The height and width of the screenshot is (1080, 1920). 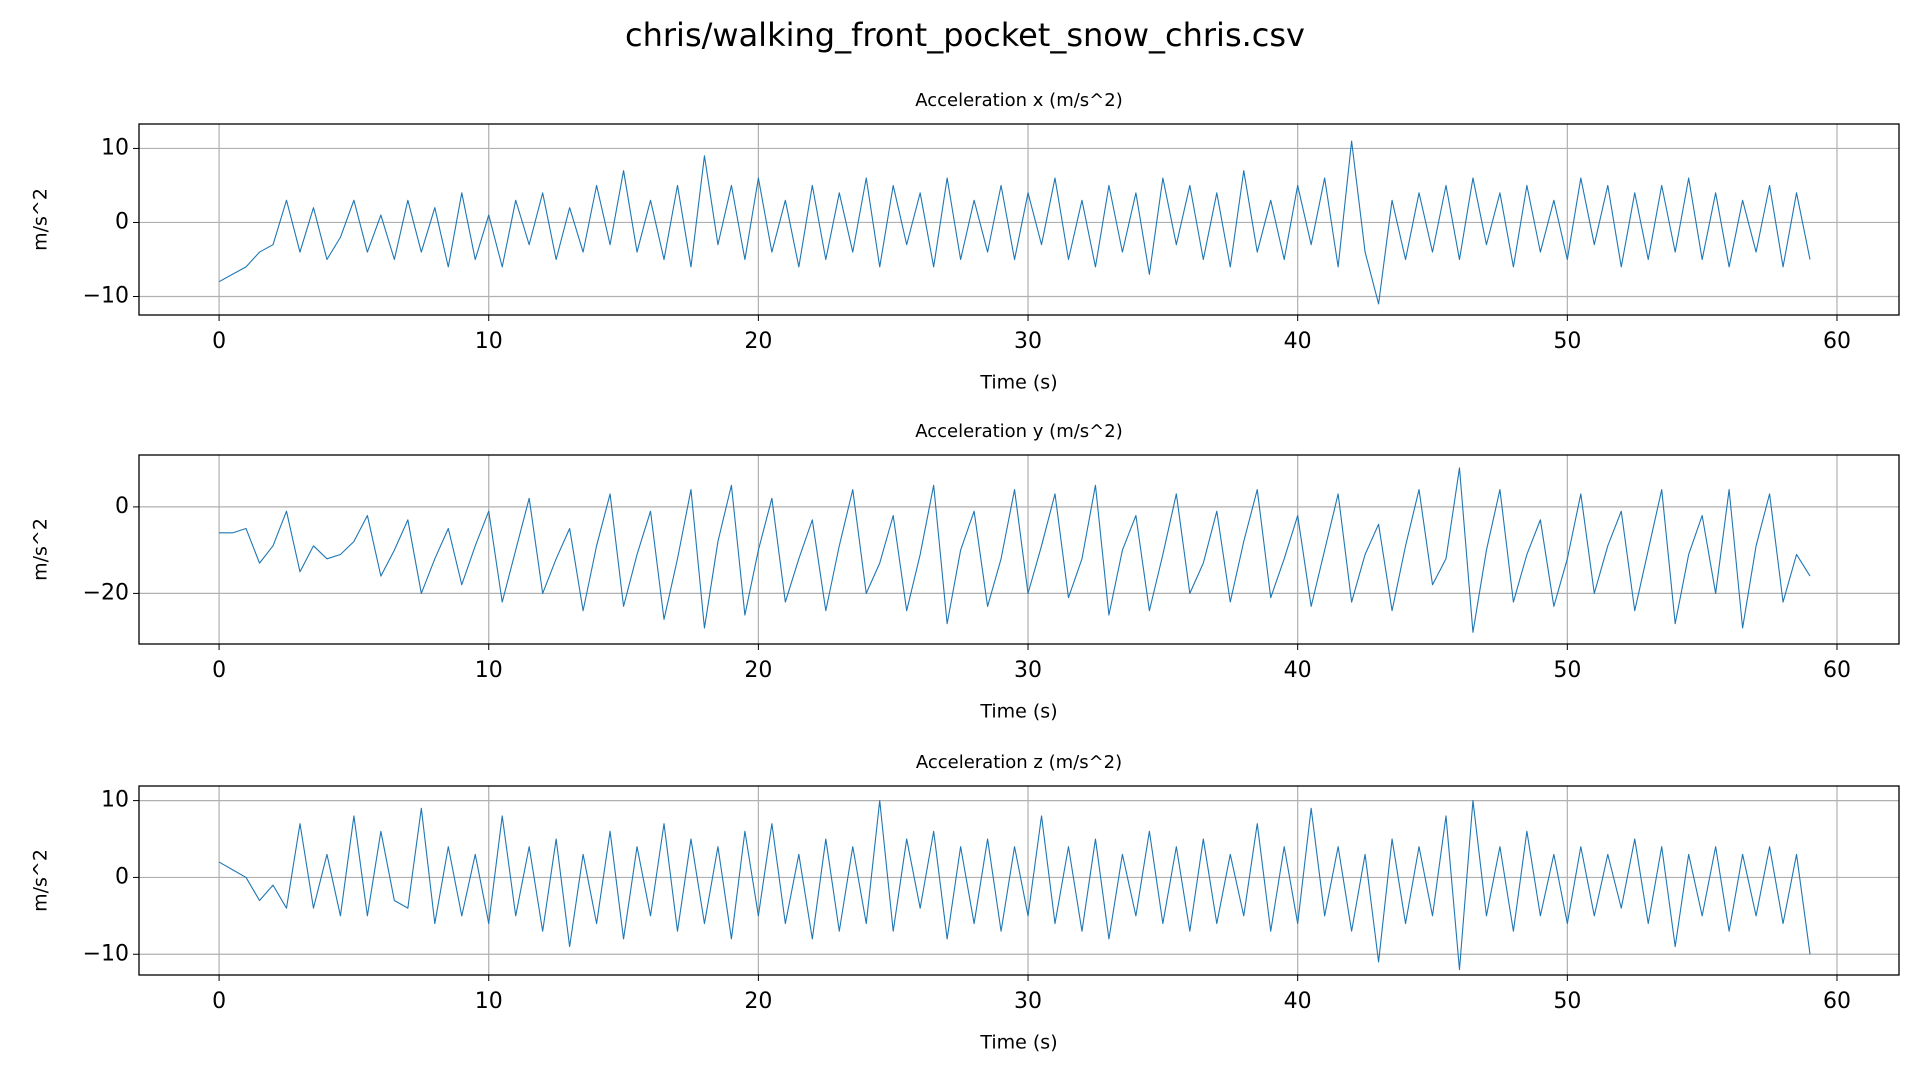 I want to click on y-tick-label: −20, so click(x=106, y=592).